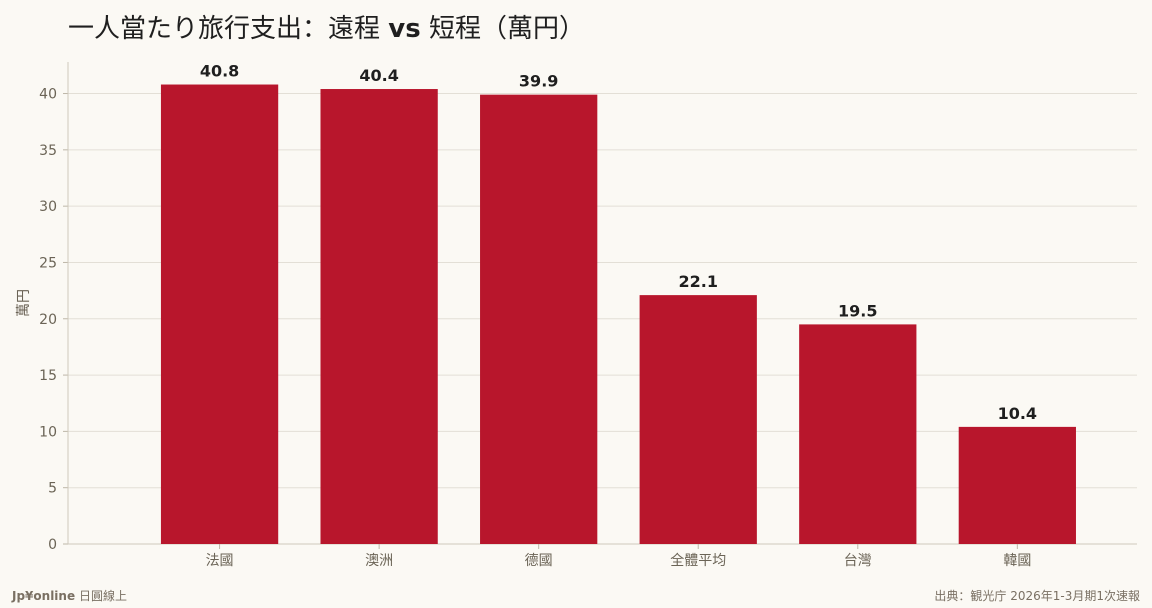 The height and width of the screenshot is (608, 1152). I want to click on x-tick-label: 台灣, so click(858, 561).